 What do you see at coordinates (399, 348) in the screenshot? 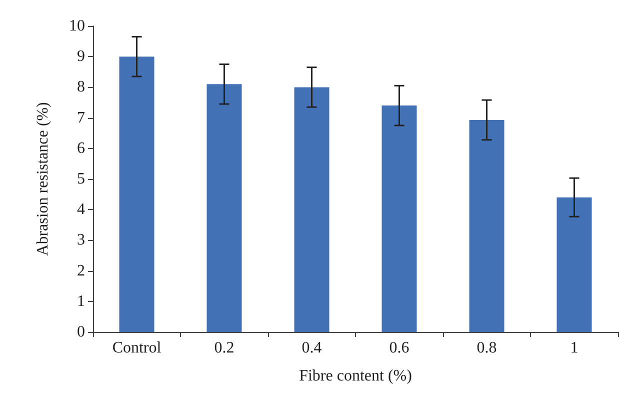
I see `x-tick-label: 0.6` at bounding box center [399, 348].